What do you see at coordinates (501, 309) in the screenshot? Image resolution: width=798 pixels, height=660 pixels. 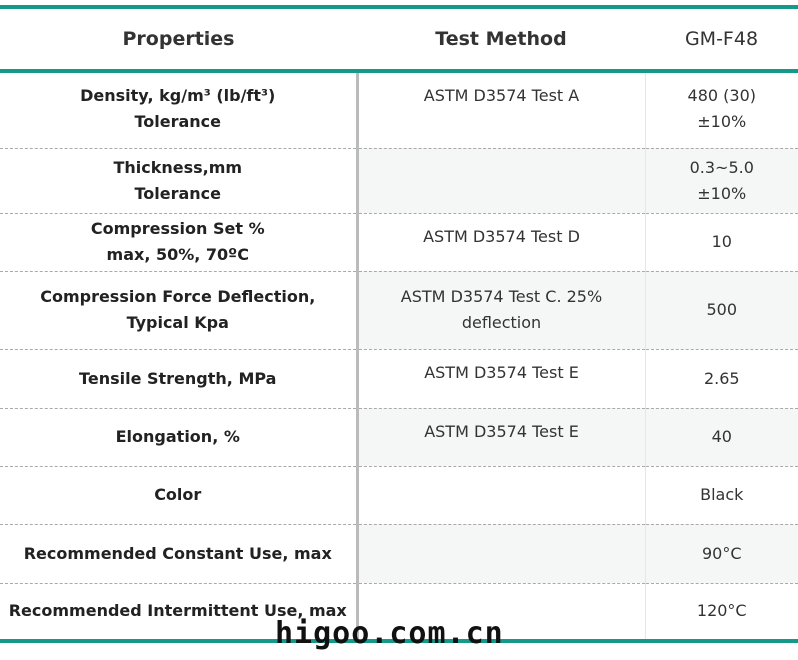 I see `table-cell: ASTM D3574 Test C. 25% deflection` at bounding box center [501, 309].